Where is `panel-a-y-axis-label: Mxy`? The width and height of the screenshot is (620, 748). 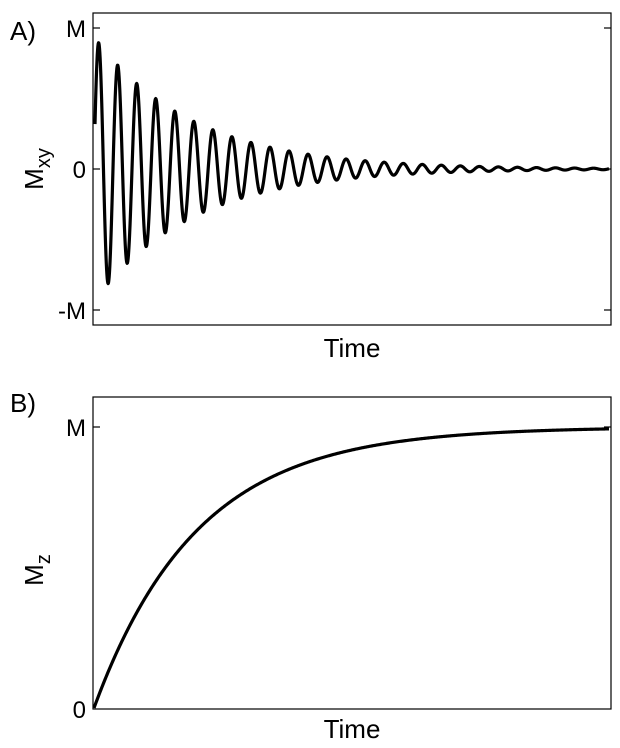
panel-a-y-axis-label: Mxy is located at coordinates (37, 169).